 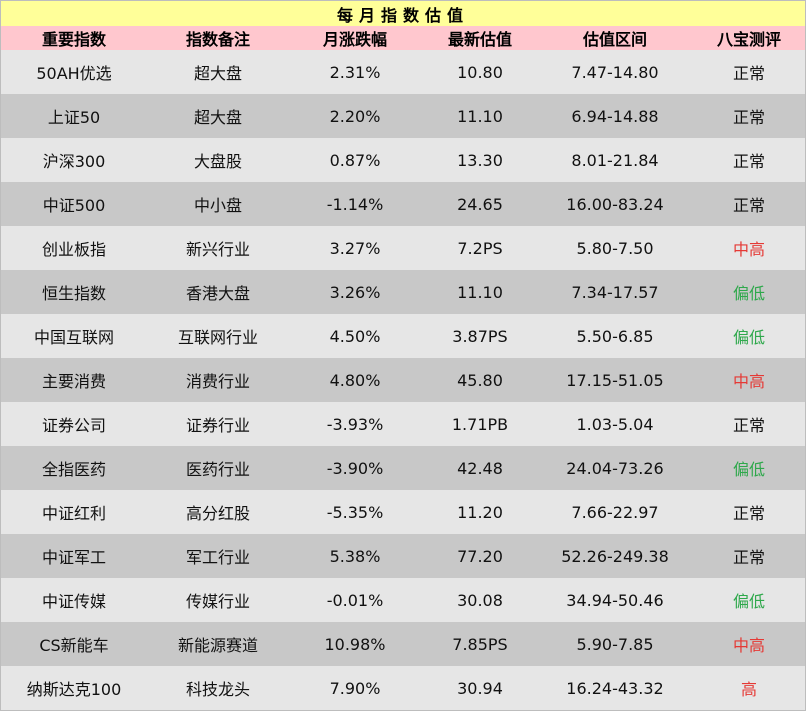 I want to click on cell-index: 中证传媒, so click(x=73, y=601).